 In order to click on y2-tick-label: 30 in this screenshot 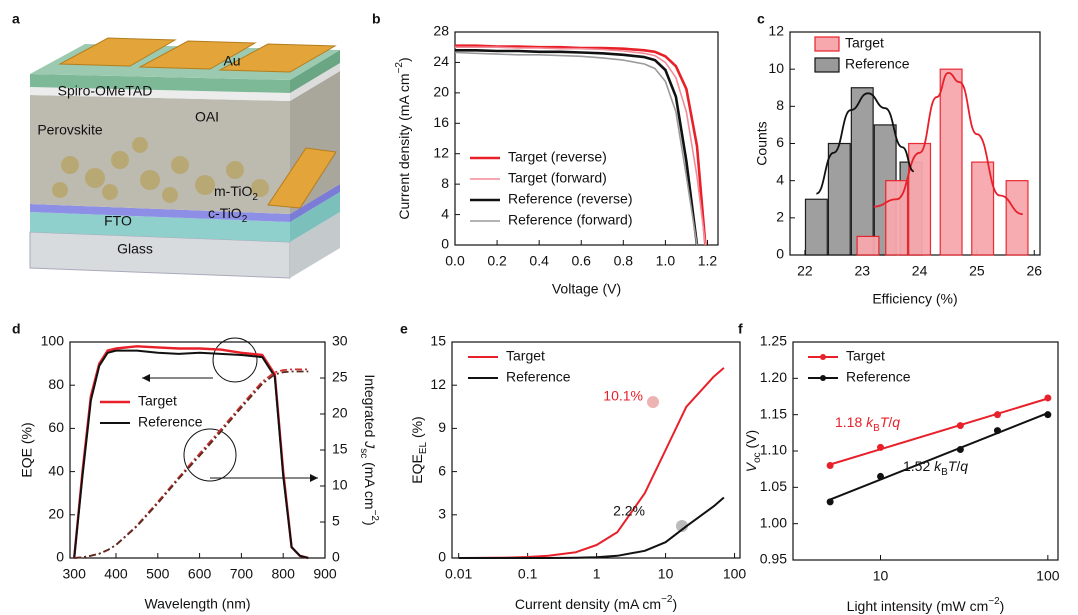, I will do `click(340, 341)`.